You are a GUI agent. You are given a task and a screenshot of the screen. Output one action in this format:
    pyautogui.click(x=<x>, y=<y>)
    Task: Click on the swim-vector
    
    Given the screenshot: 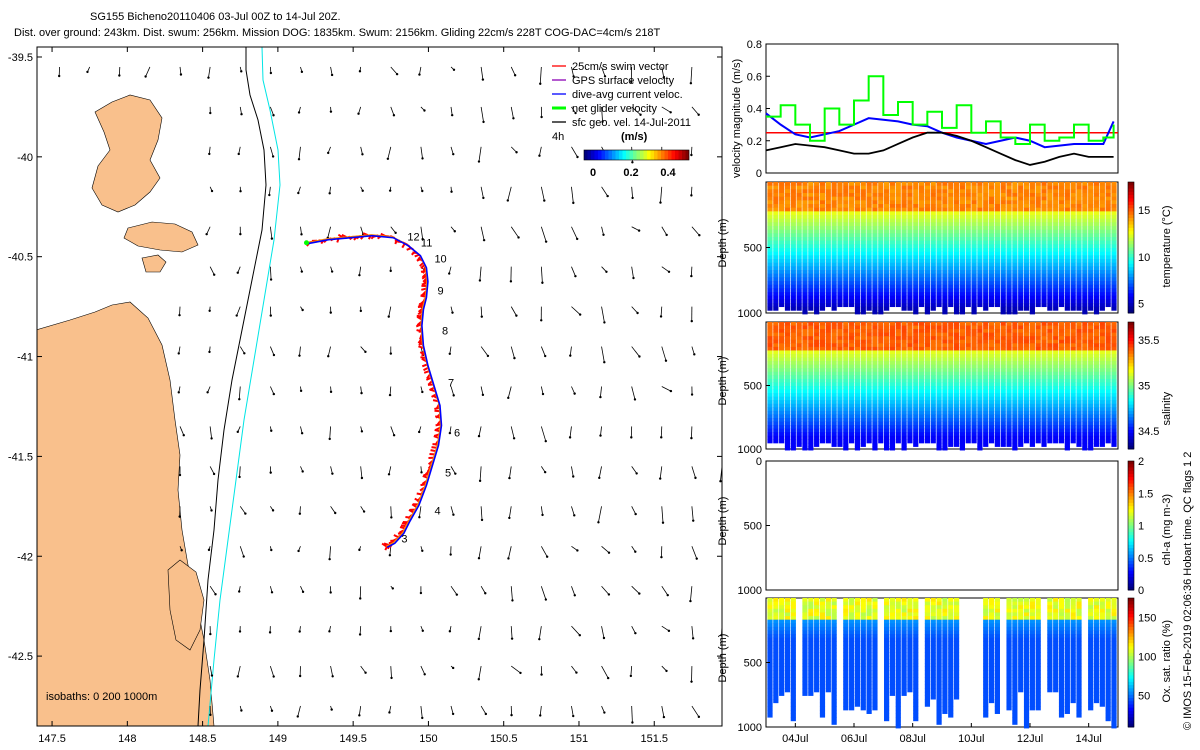 What is the action you would take?
    pyautogui.click(x=421, y=347)
    